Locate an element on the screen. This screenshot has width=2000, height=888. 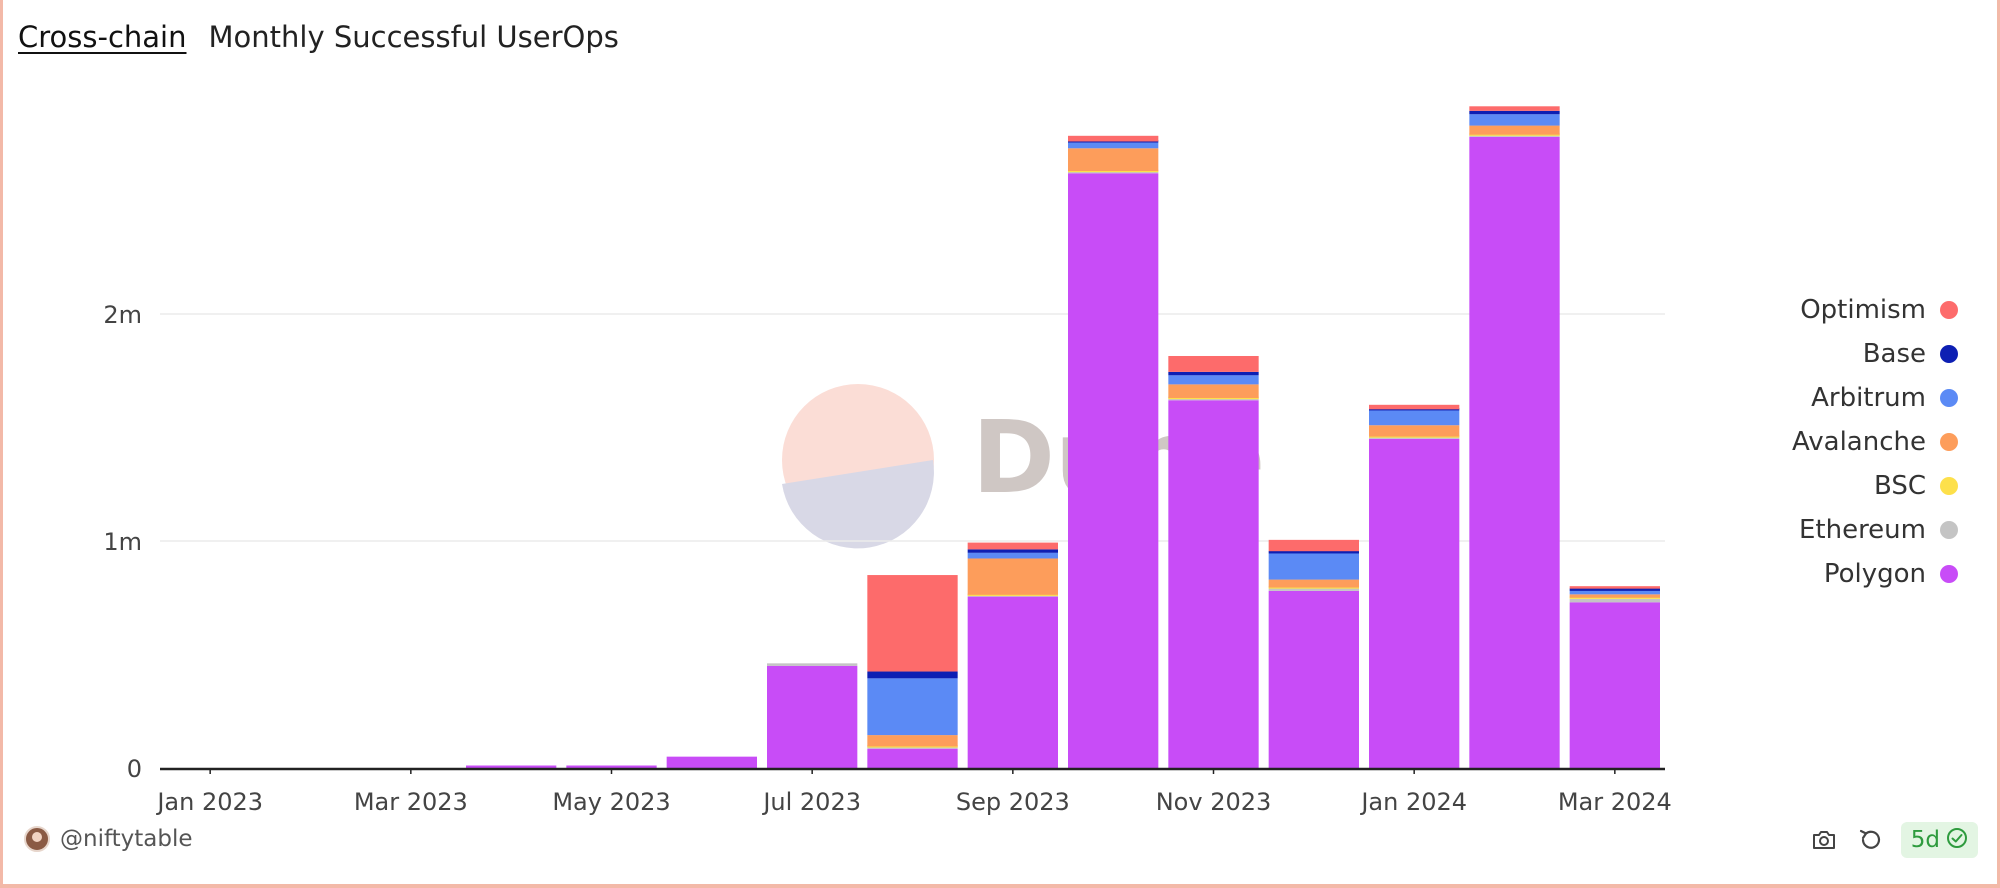
x-tick-label: Jul 2023 is located at coordinates (811, 802).